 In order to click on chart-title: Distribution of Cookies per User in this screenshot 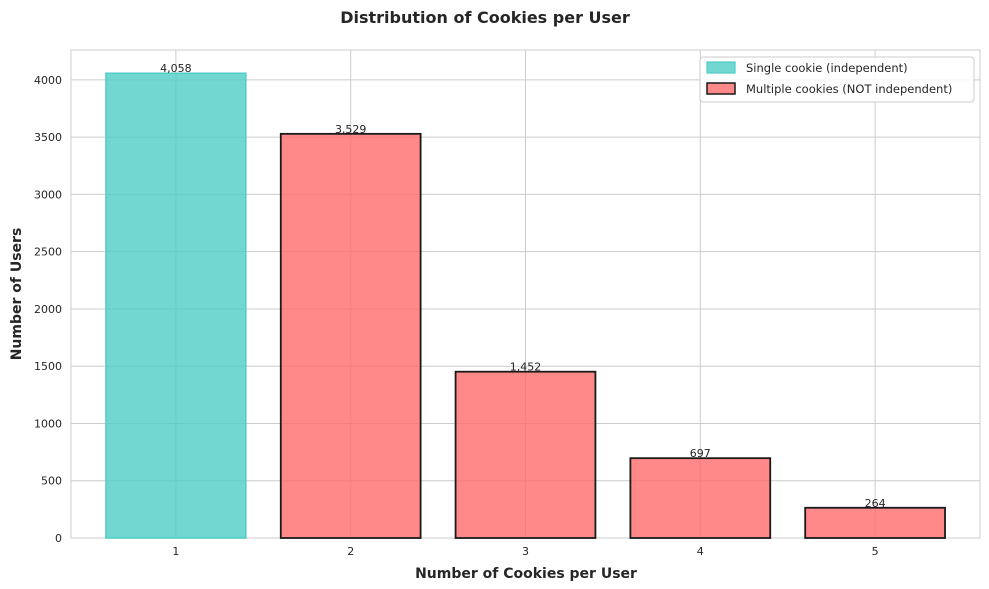, I will do `click(485, 17)`.